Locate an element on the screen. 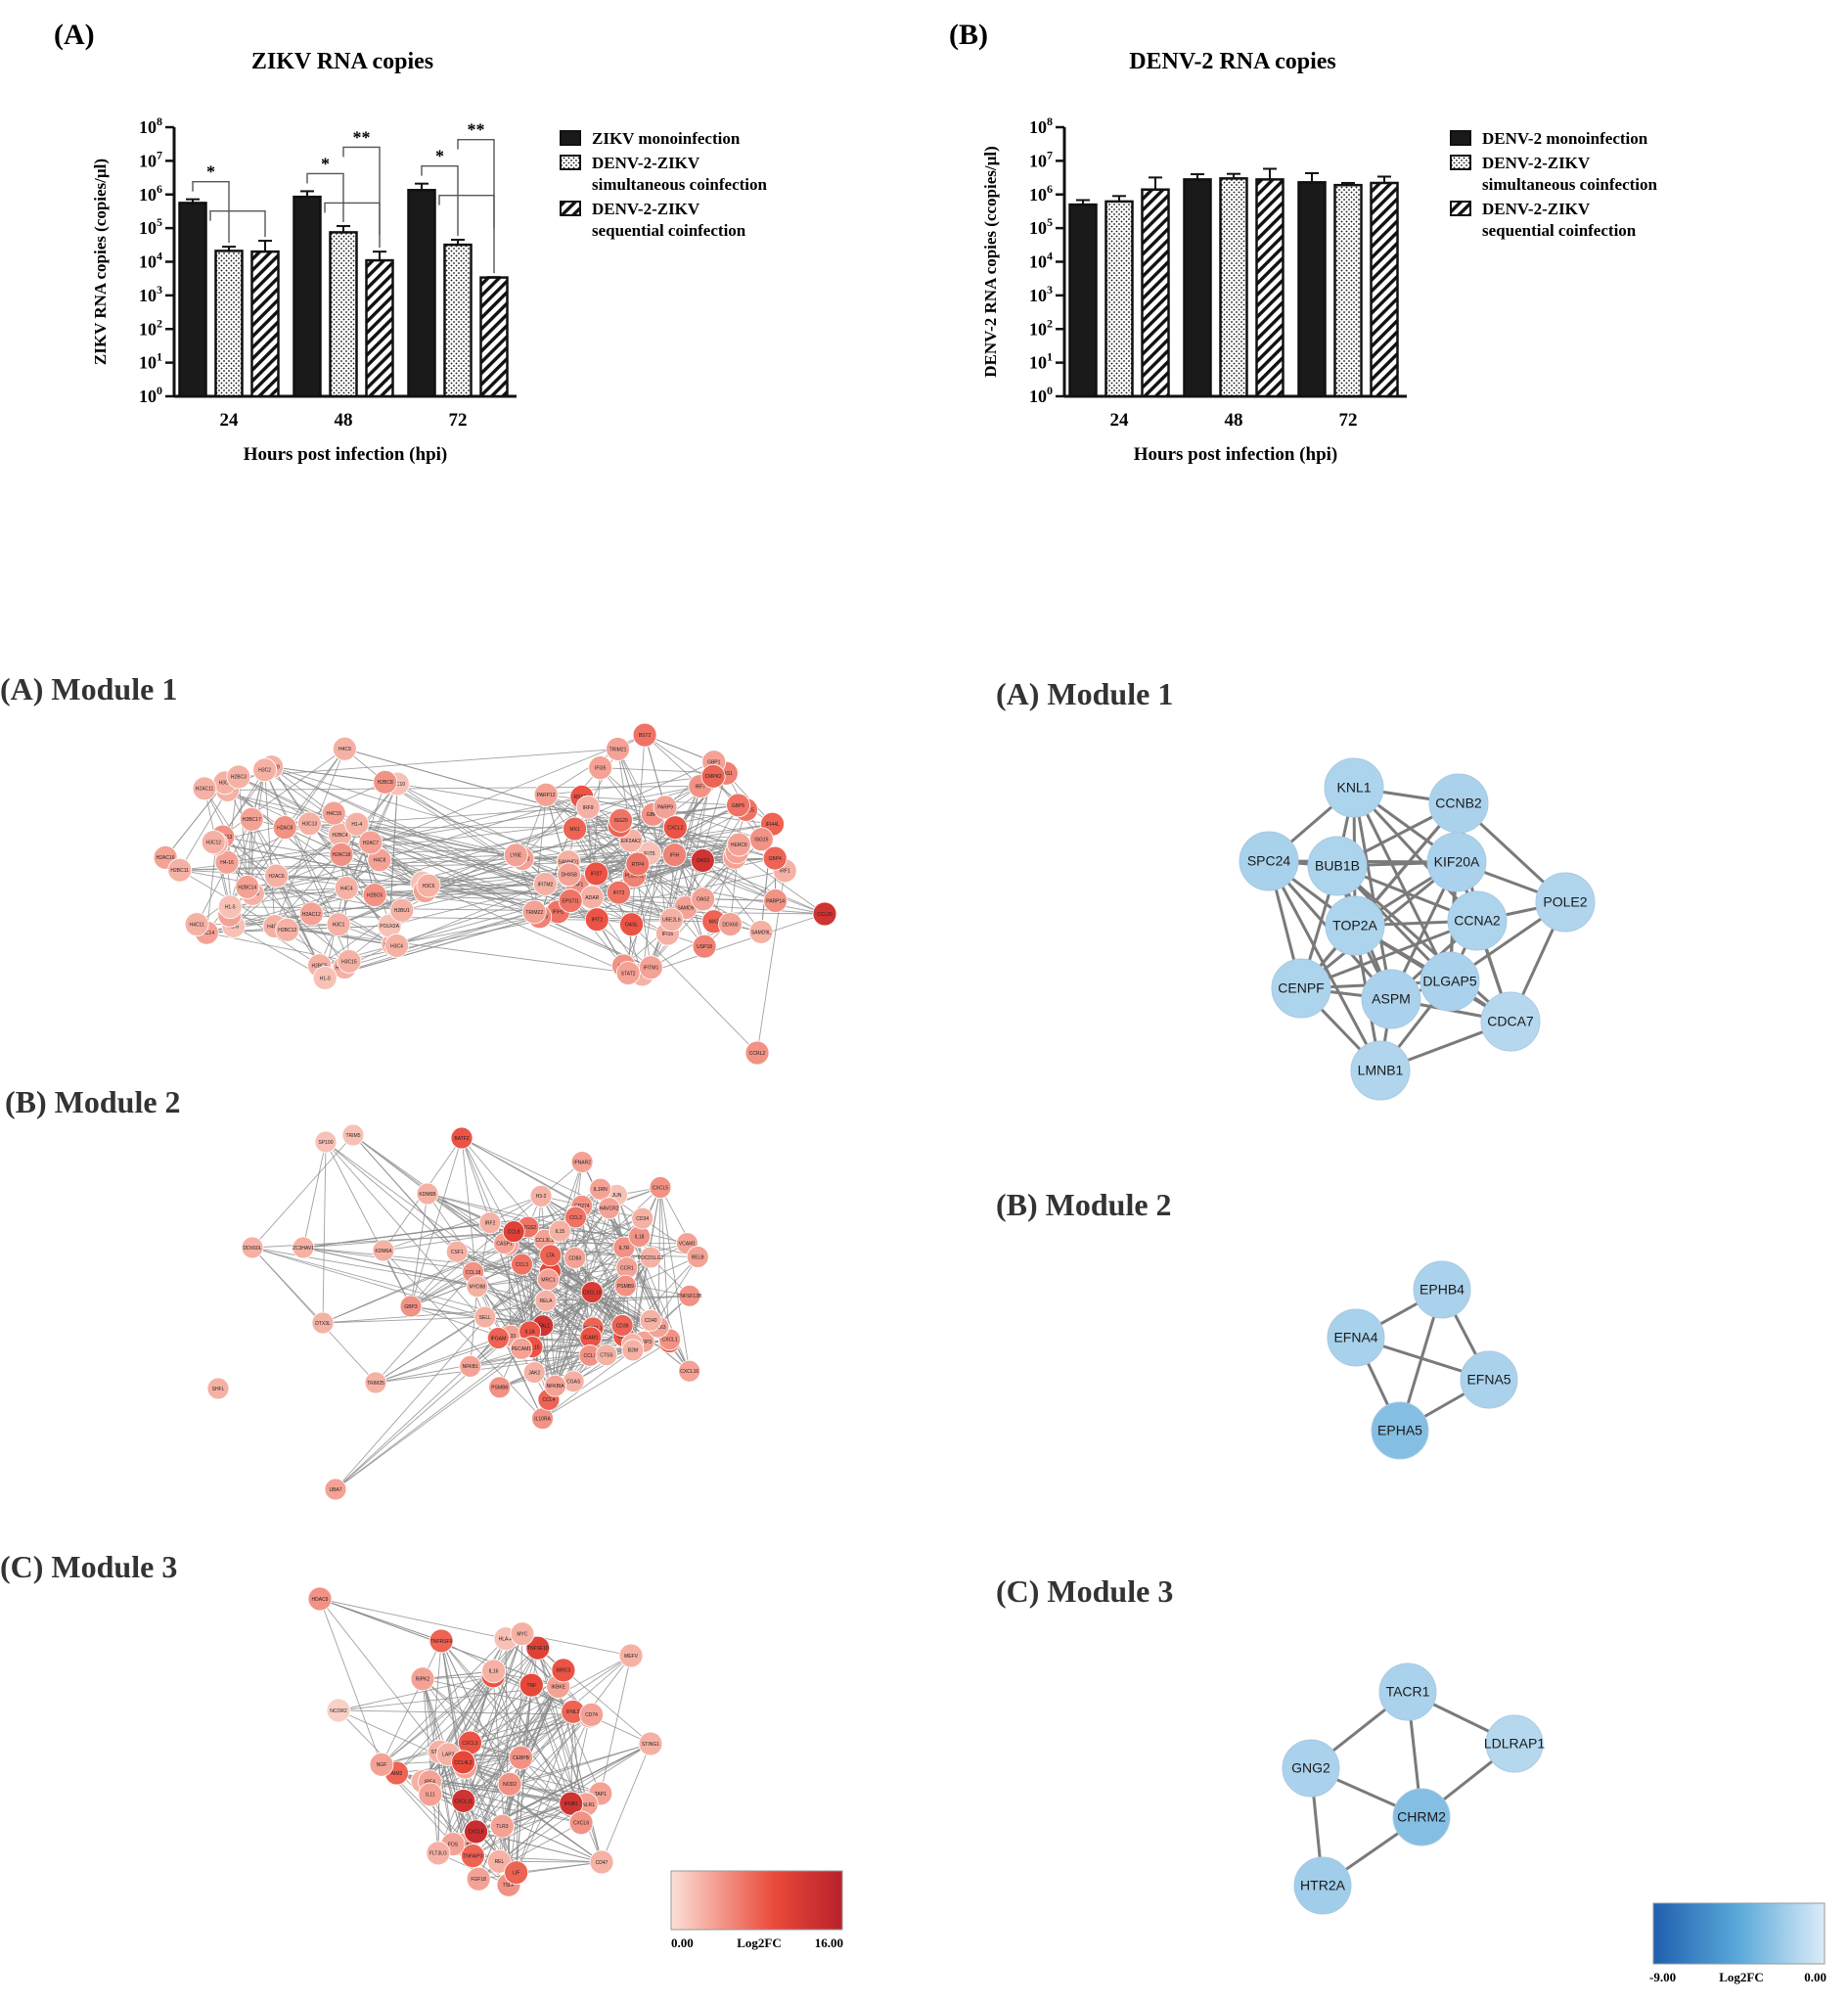 The width and height of the screenshot is (1848, 2004). network-node-label: CMPK2 is located at coordinates (712, 777).